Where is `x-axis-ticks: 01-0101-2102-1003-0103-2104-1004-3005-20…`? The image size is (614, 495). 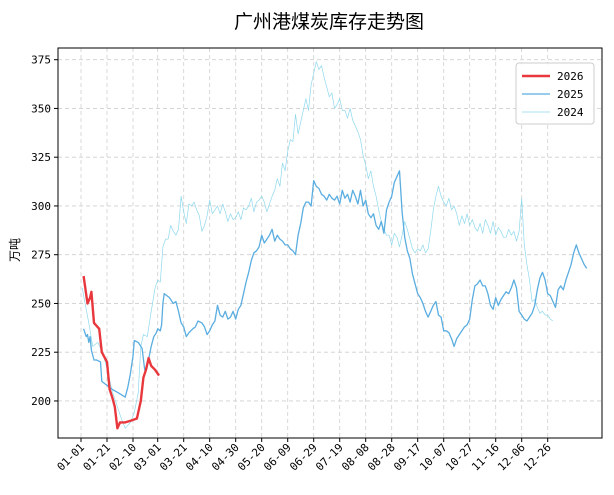
x-axis-ticks: 01-0101-2102-1003-0103-2104-1004-3005-20… is located at coordinates (304, 456).